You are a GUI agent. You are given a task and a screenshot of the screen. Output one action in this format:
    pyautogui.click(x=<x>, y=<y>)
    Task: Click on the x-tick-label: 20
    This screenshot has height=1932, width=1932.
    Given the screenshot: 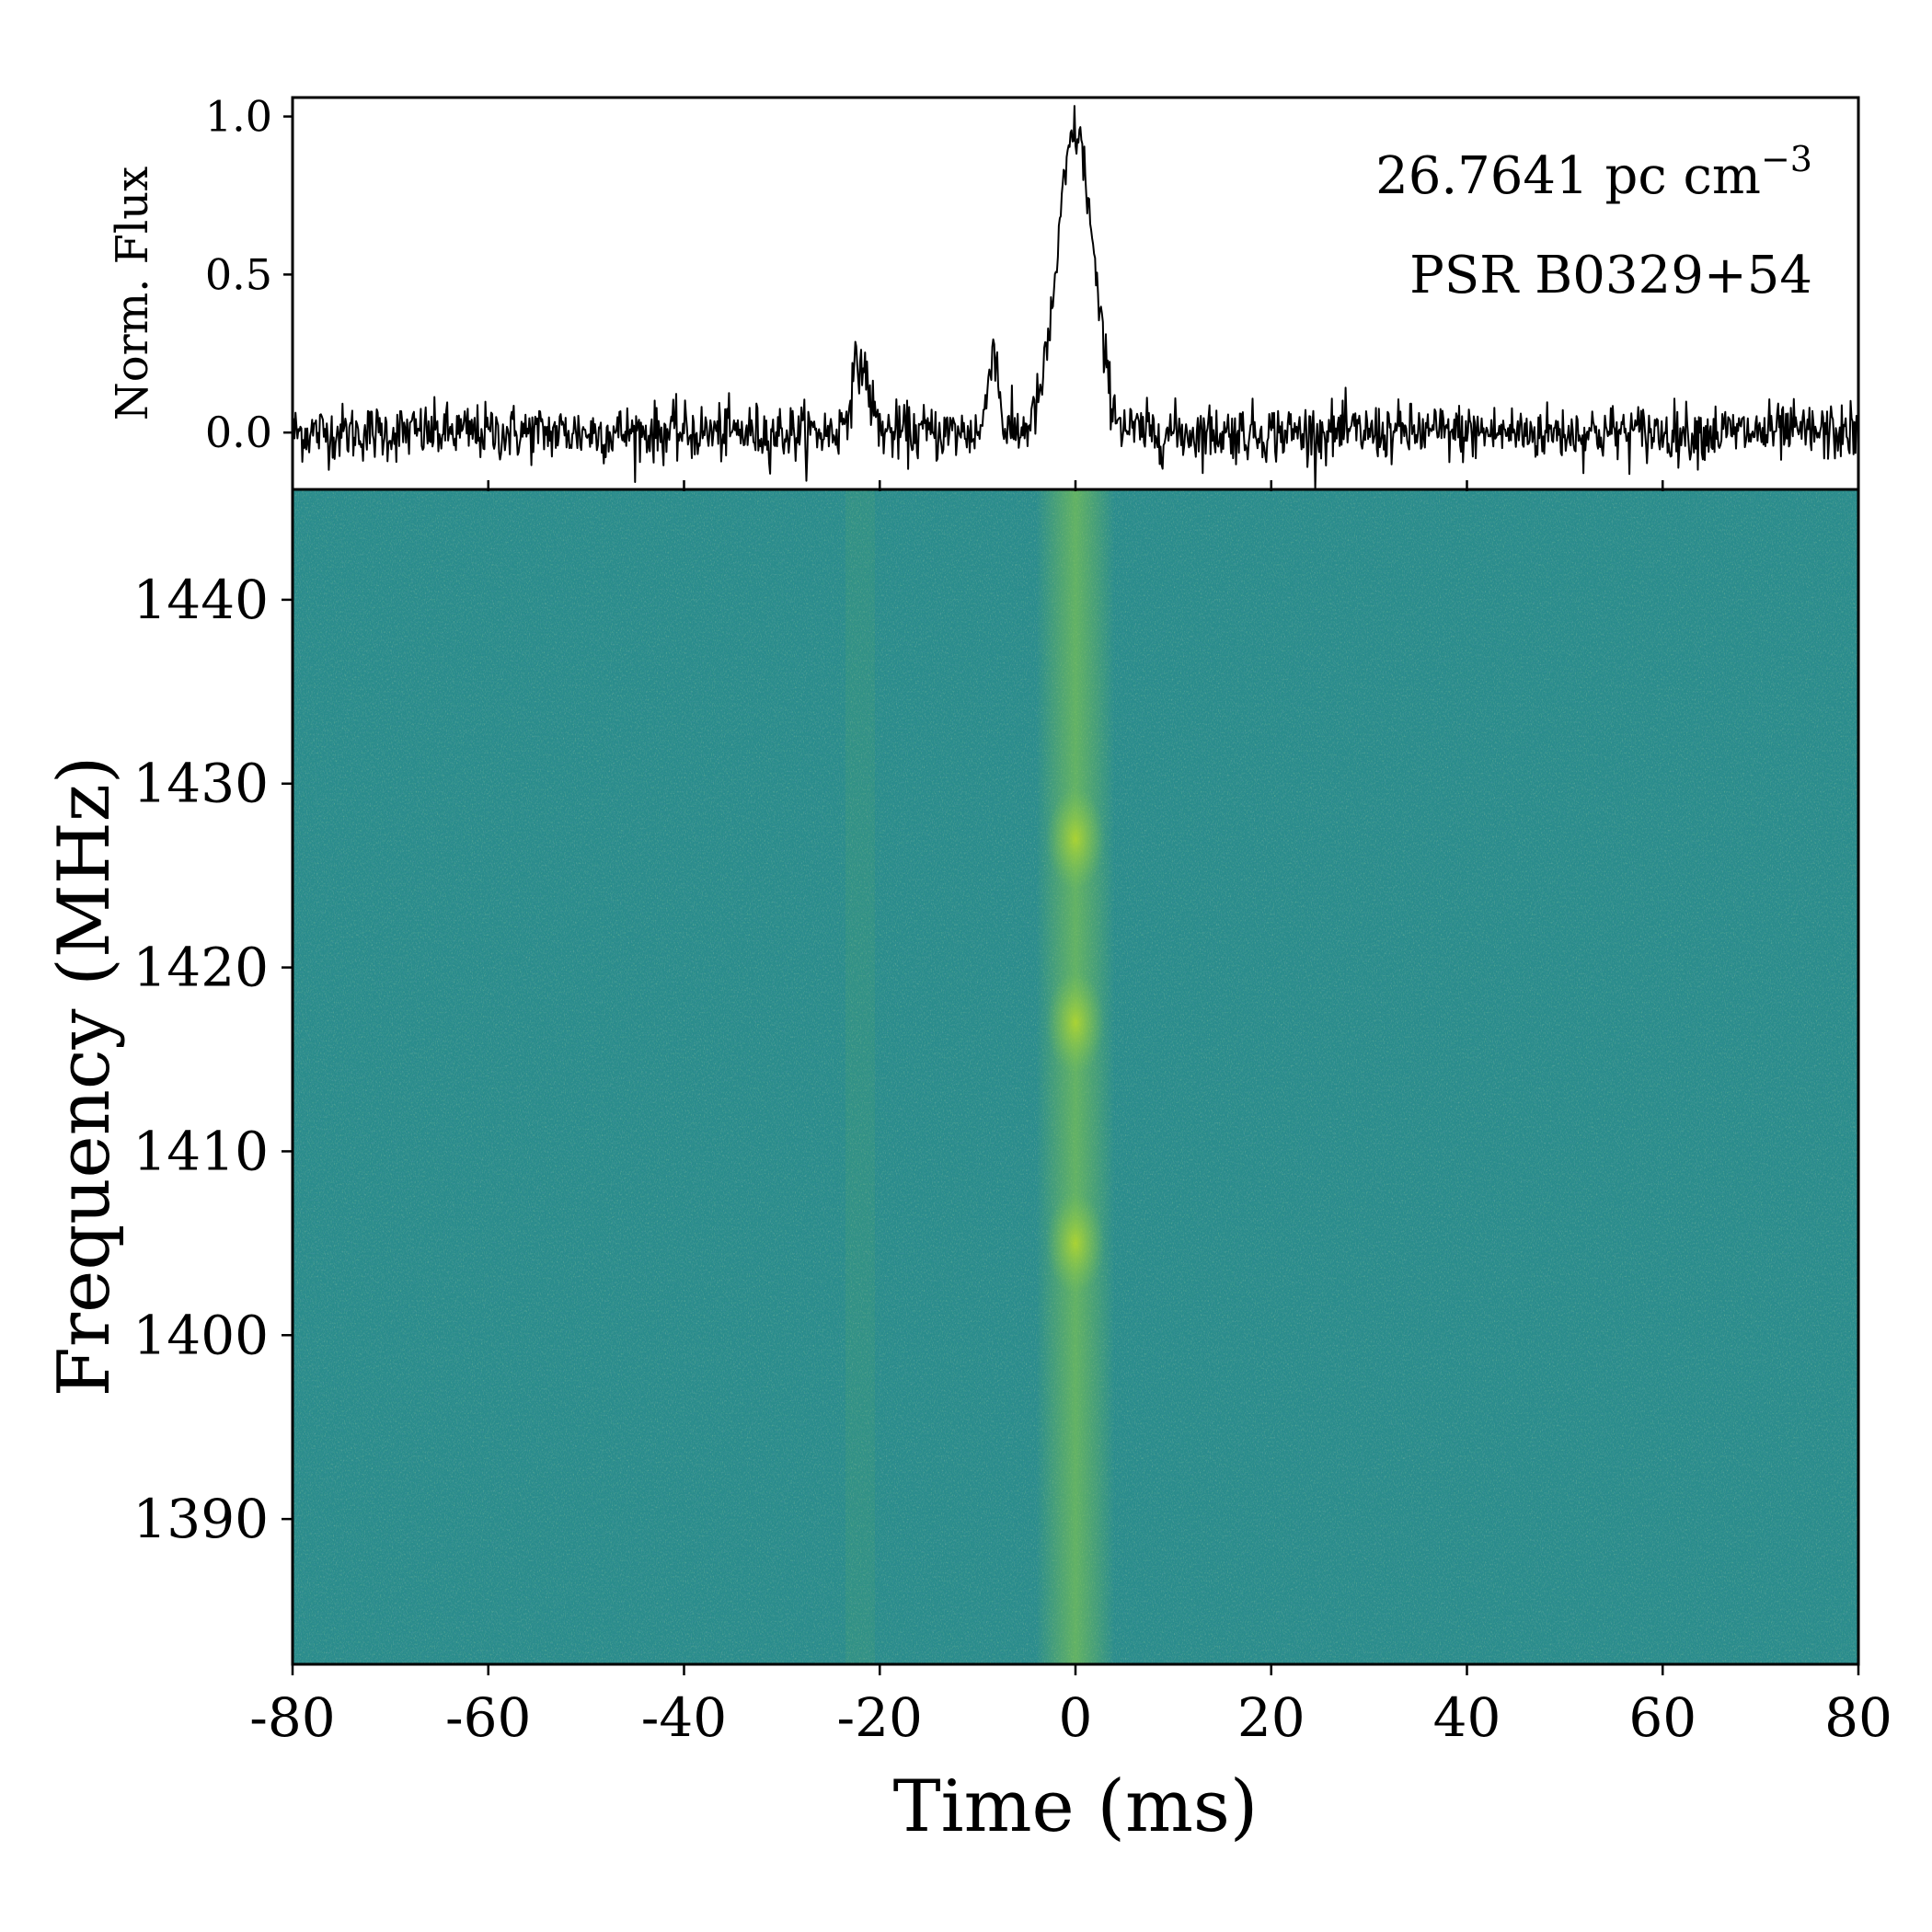 What is the action you would take?
    pyautogui.click(x=1271, y=1717)
    